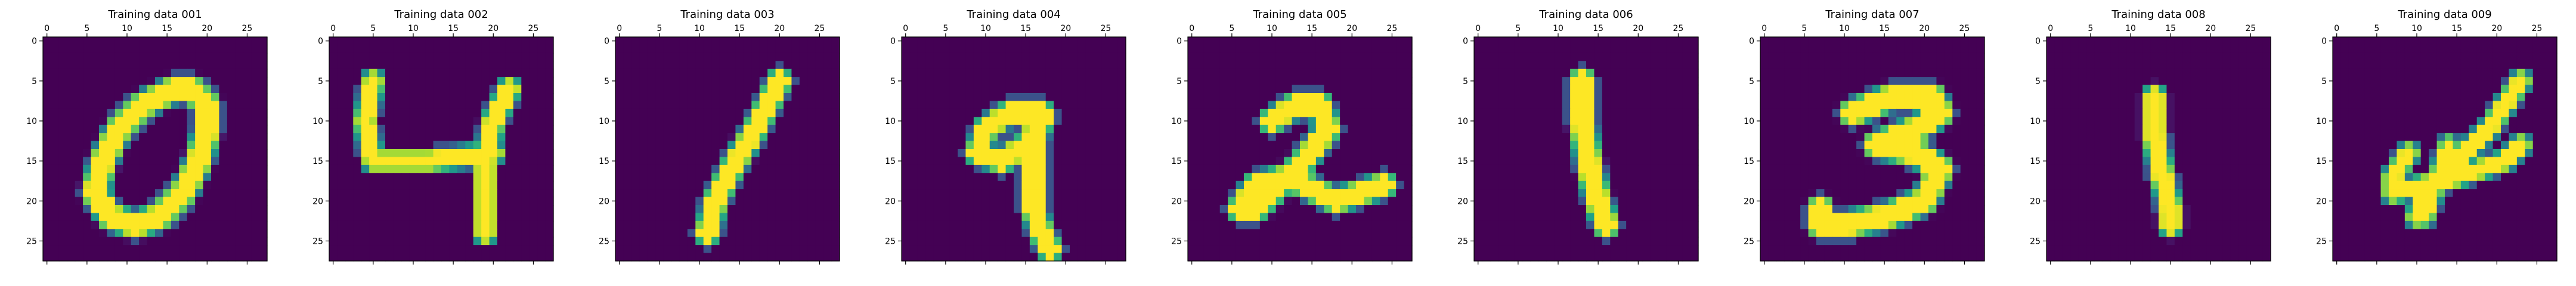 The width and height of the screenshot is (2576, 286). Describe the element at coordinates (1393, 28) in the screenshot. I see `x-tick-label: 25` at that location.